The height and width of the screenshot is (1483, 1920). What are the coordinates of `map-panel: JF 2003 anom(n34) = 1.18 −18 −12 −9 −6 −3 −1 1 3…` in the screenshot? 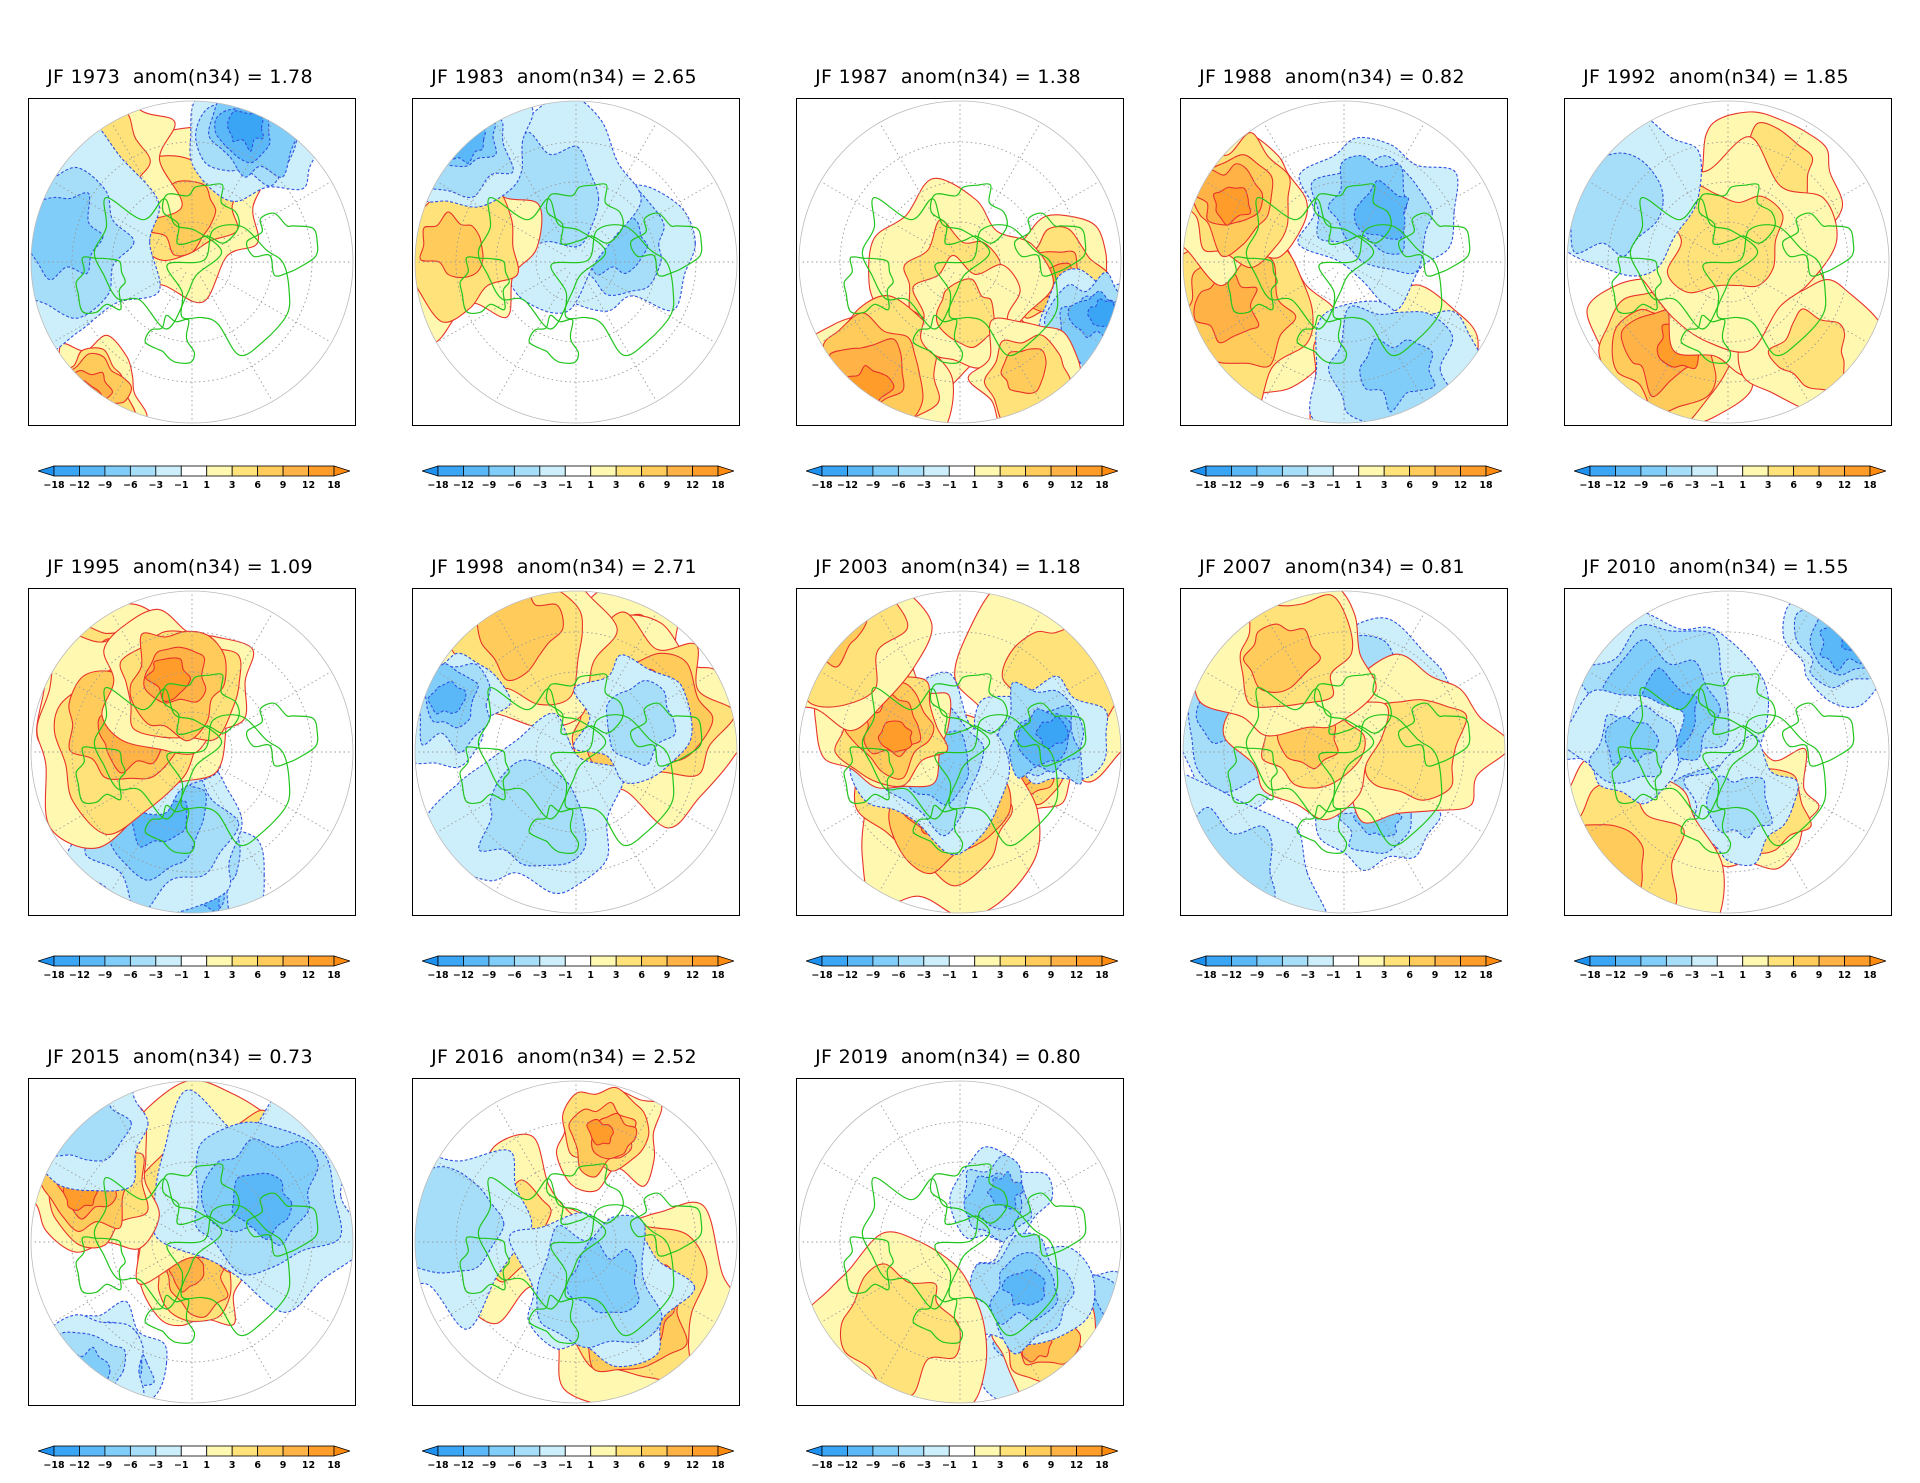 It's located at (946, 735).